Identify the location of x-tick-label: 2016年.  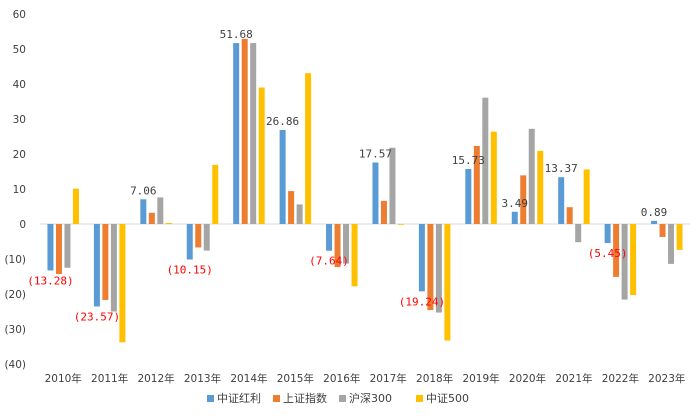
(341, 378).